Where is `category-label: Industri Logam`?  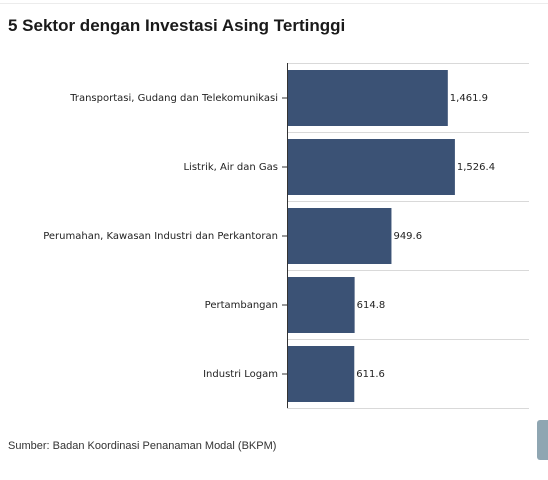
category-label: Industri Logam is located at coordinates (240, 374).